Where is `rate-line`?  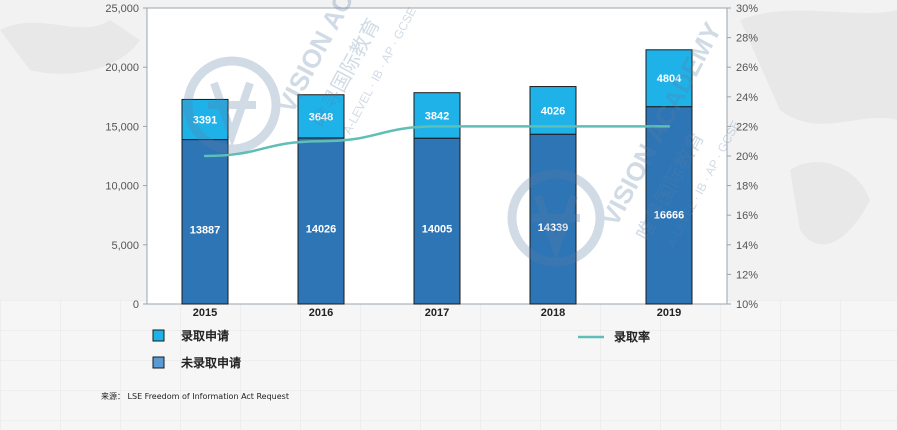 rate-line is located at coordinates (437, 141).